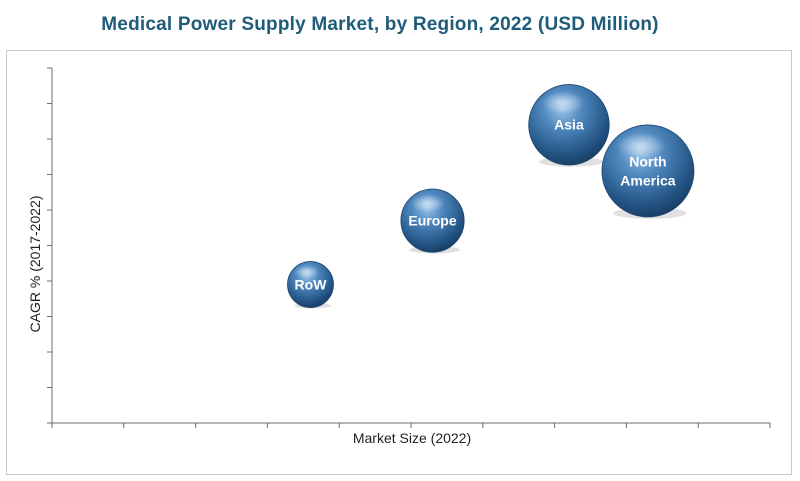  What do you see at coordinates (412, 438) in the screenshot?
I see `x-axis-label: Market Size (2022)` at bounding box center [412, 438].